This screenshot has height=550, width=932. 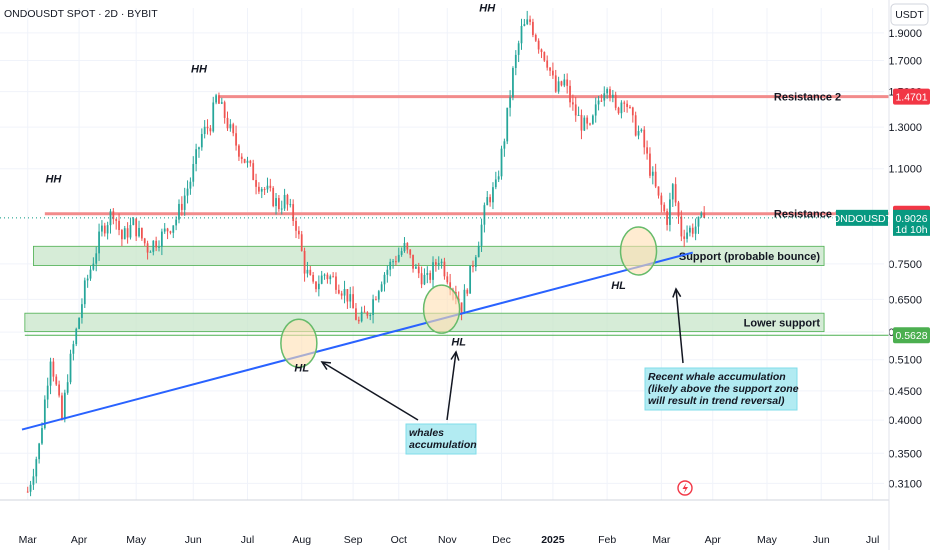 What do you see at coordinates (713, 540) in the screenshot?
I see `x-tick-label: Apr` at bounding box center [713, 540].